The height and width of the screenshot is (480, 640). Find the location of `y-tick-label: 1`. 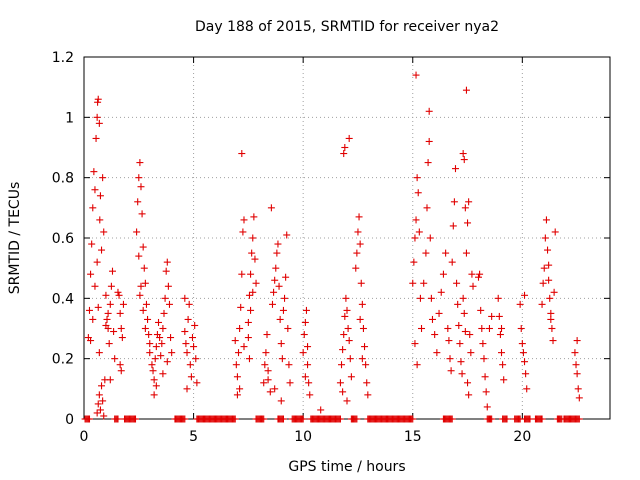

y-tick-label: 1 is located at coordinates (69, 118).